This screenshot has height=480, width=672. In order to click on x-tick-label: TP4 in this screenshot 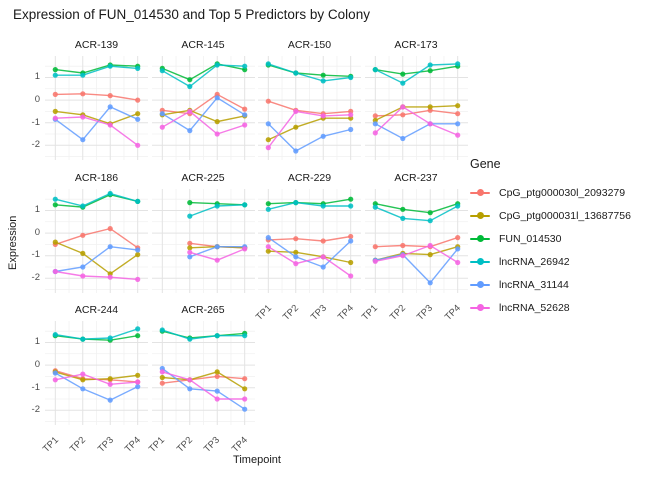, I will do `click(346, 312)`.